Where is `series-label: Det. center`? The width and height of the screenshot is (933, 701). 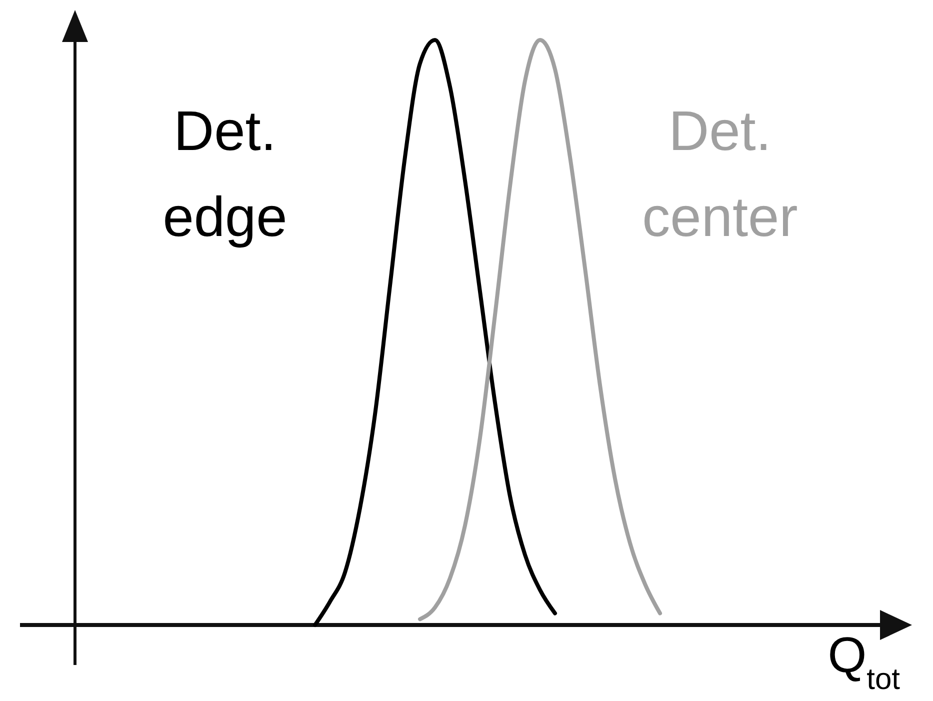 series-label: Det. center is located at coordinates (720, 173).